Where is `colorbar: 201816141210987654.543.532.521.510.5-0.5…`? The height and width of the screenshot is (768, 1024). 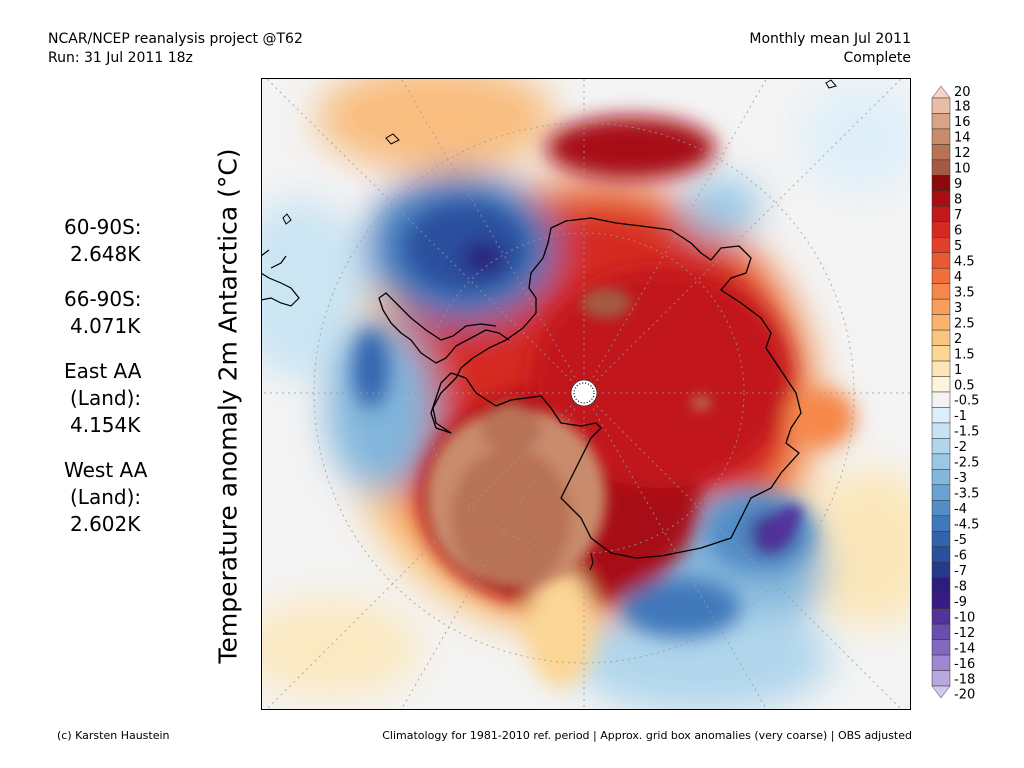
colorbar: 201816141210987654.543.532.521.510.5-0.5… is located at coordinates (955, 394).